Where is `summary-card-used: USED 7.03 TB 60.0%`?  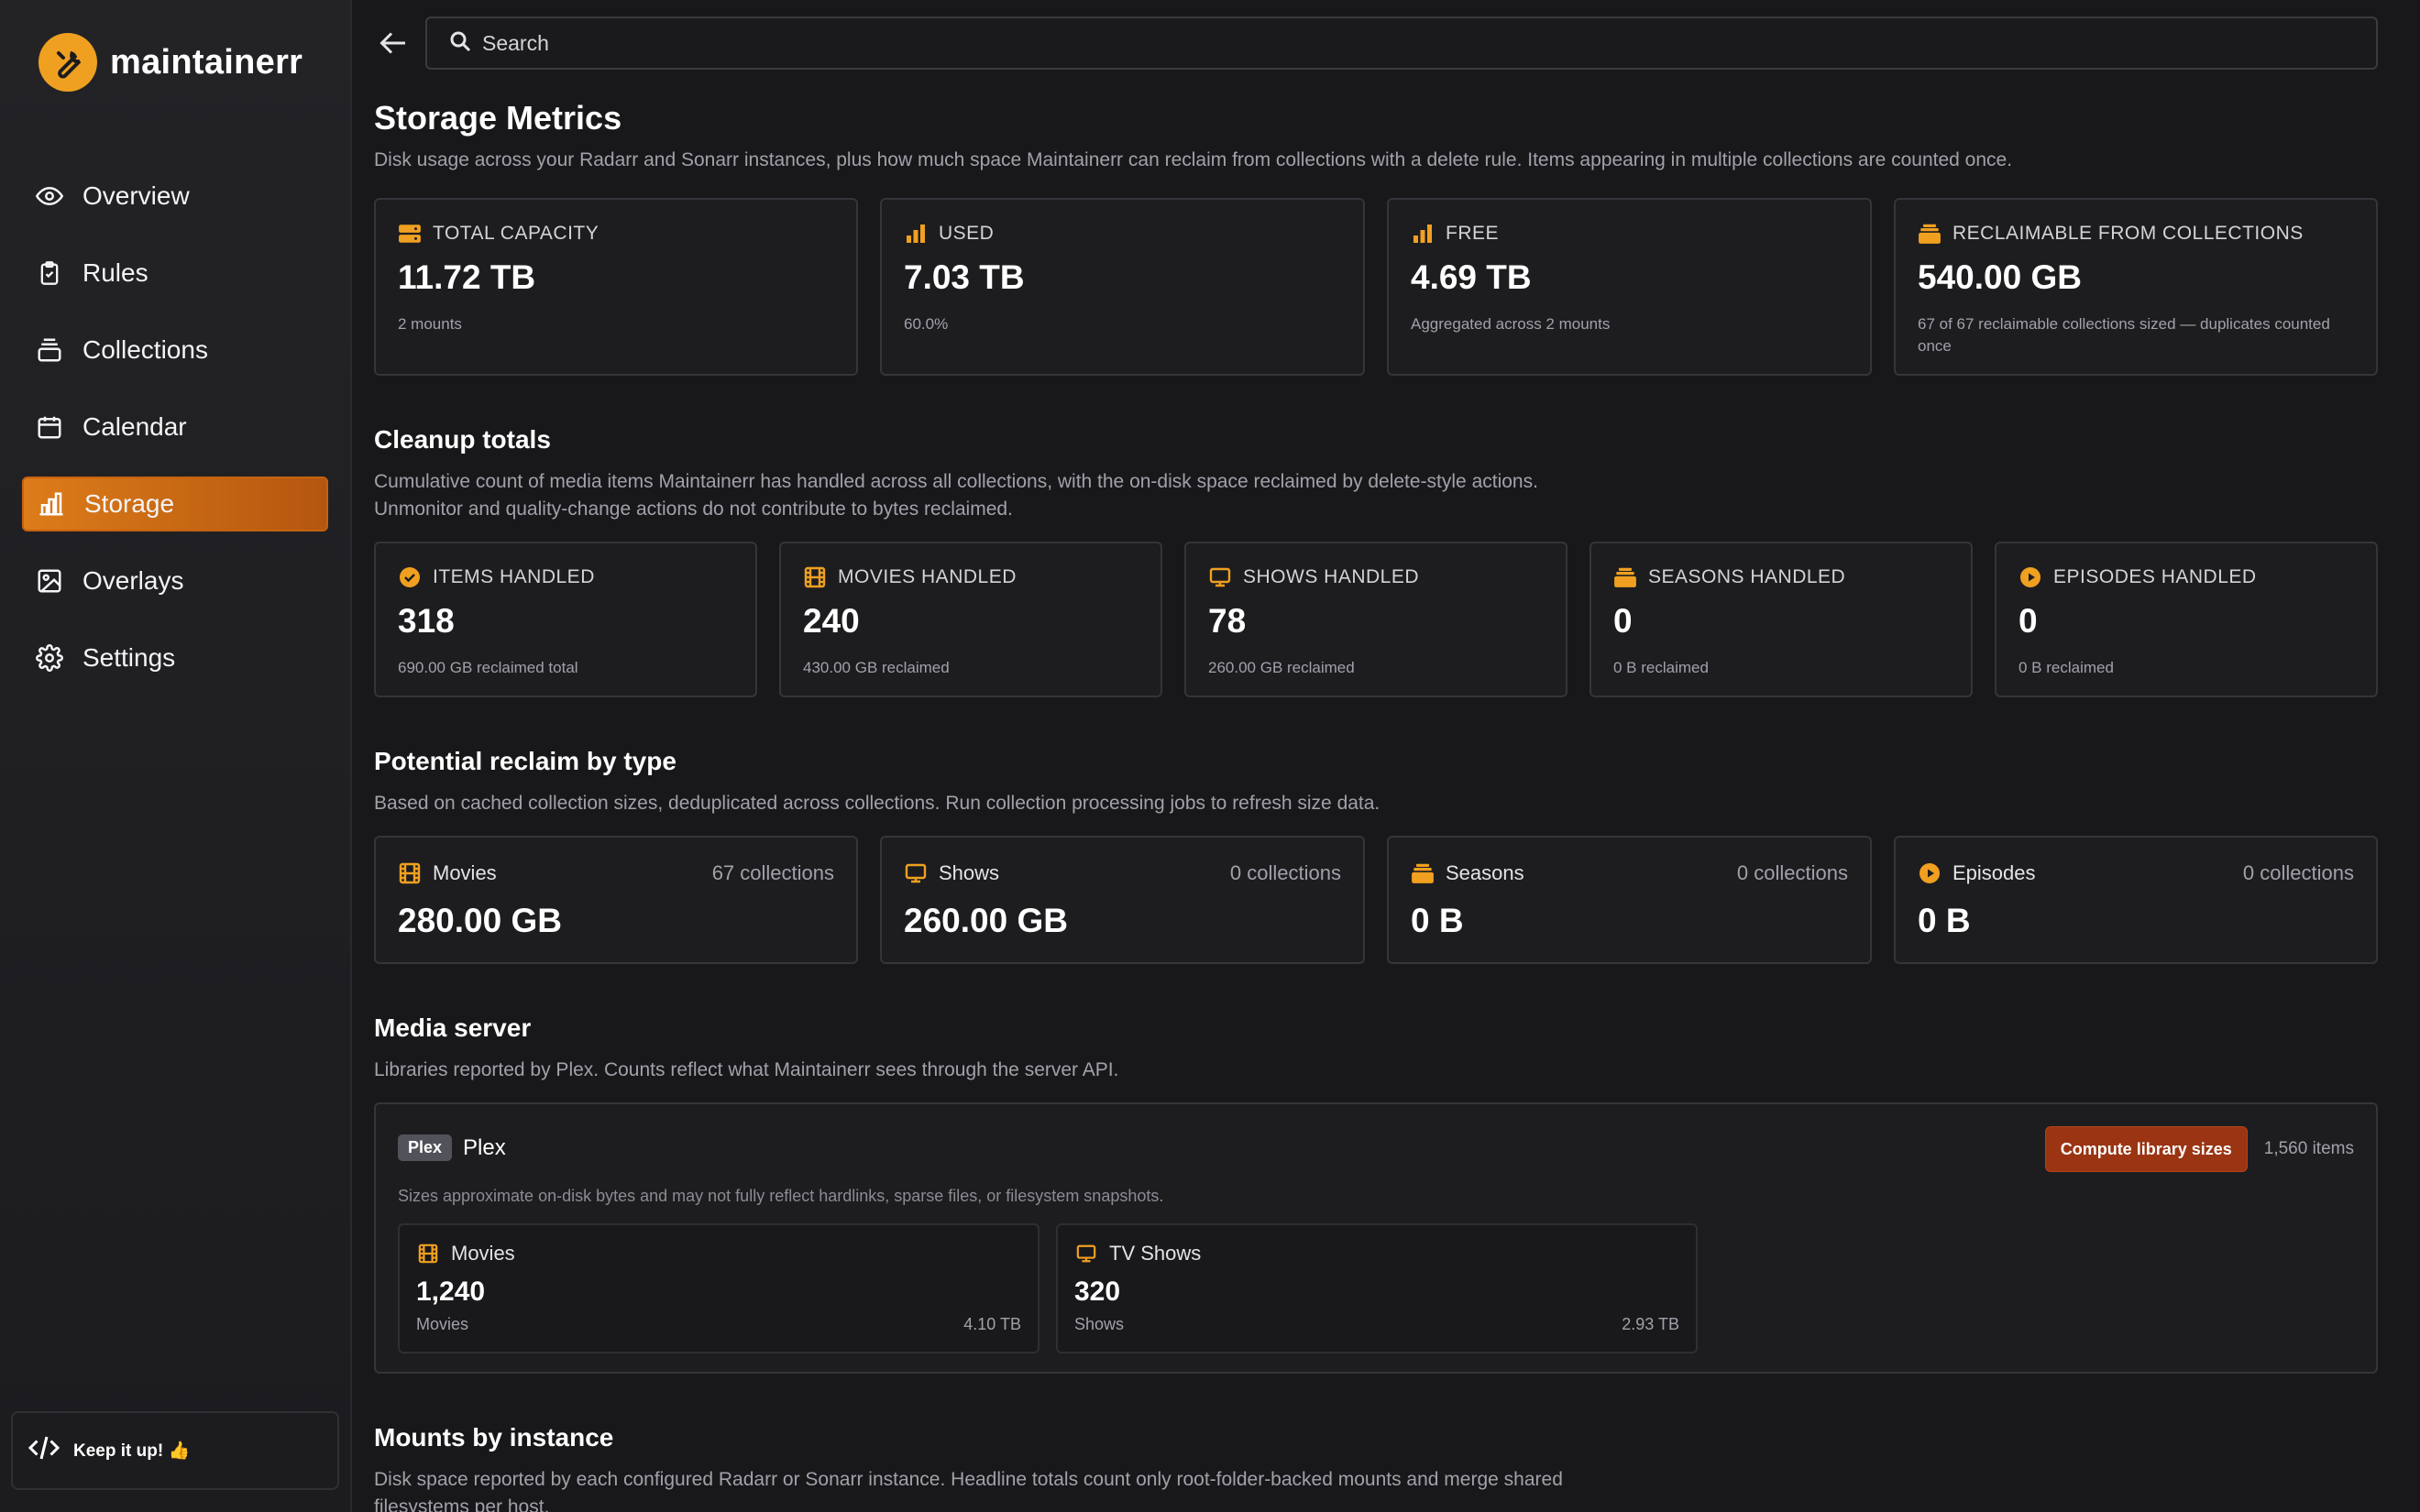 summary-card-used: USED 7.03 TB 60.0% is located at coordinates (1122, 287).